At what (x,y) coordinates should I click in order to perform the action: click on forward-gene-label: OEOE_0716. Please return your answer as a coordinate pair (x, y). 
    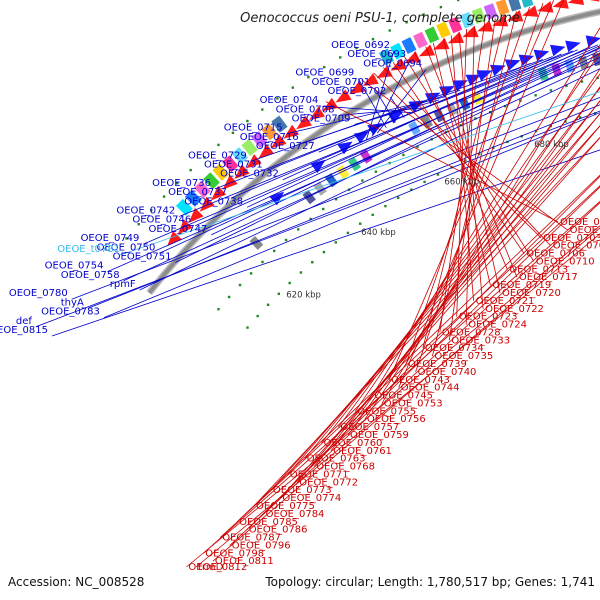
    Looking at the image, I should click on (269, 137).